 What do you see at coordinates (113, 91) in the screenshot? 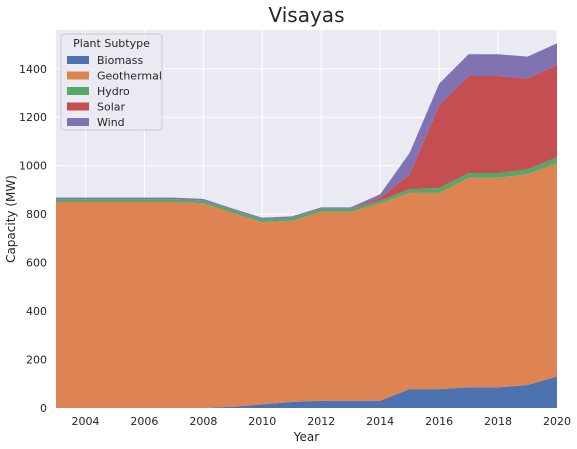
I see `legend-label-hydro: Hydro` at bounding box center [113, 91].